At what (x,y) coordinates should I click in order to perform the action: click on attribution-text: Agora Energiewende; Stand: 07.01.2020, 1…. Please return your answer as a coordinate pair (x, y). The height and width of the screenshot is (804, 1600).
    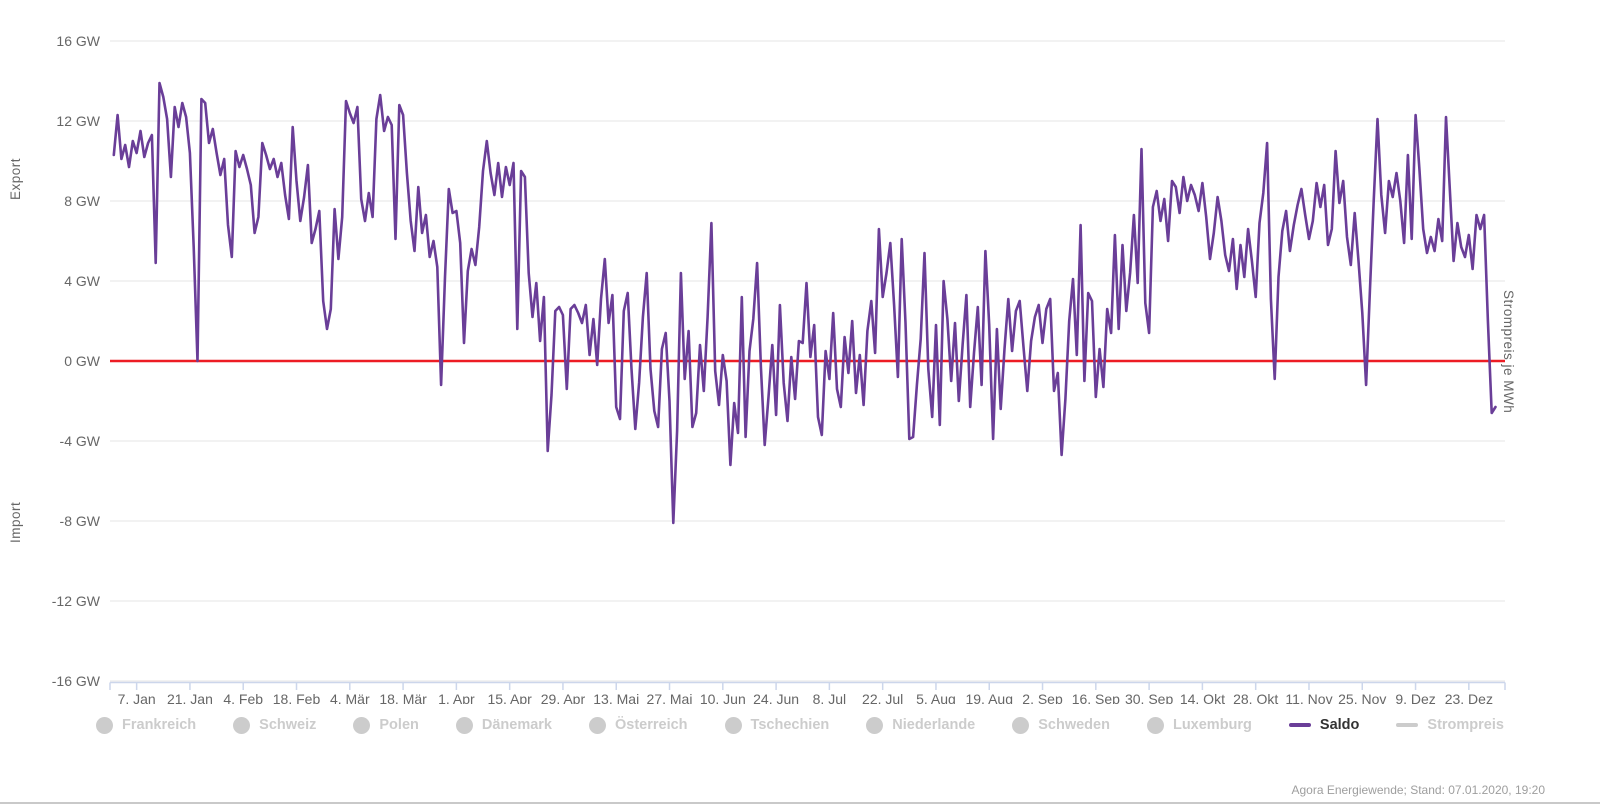
    Looking at the image, I should click on (1418, 790).